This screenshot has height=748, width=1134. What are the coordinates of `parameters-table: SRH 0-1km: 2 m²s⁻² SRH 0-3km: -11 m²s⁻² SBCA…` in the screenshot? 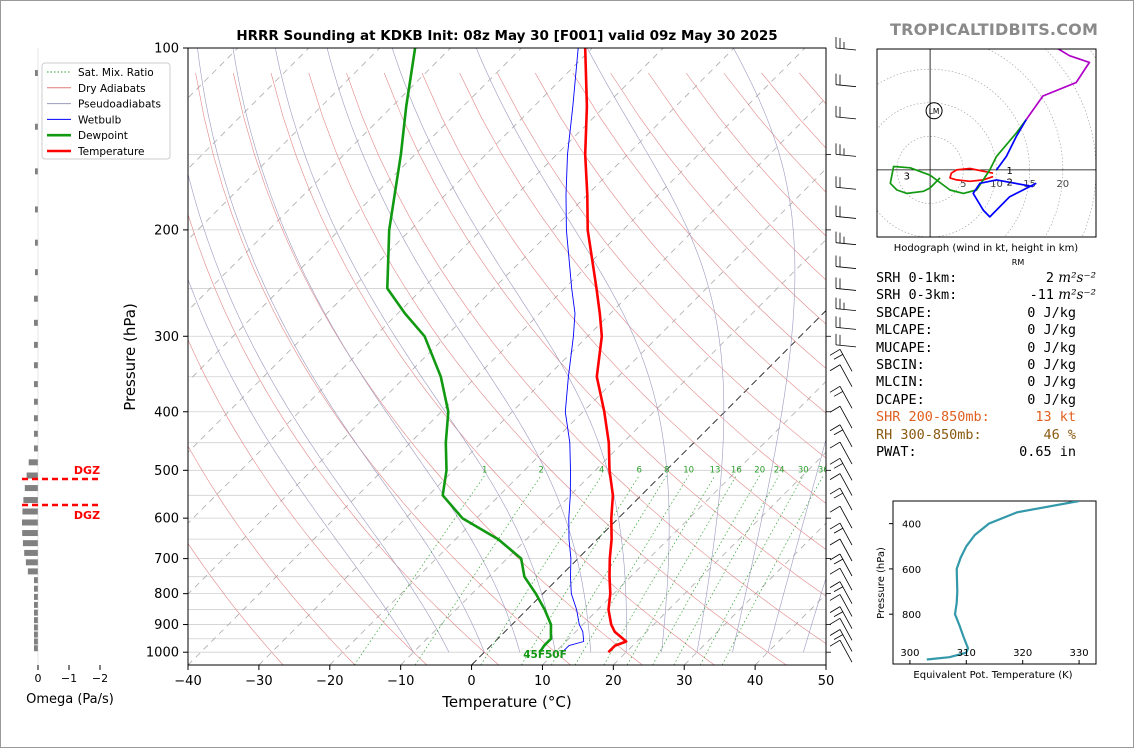 It's located at (986, 365).